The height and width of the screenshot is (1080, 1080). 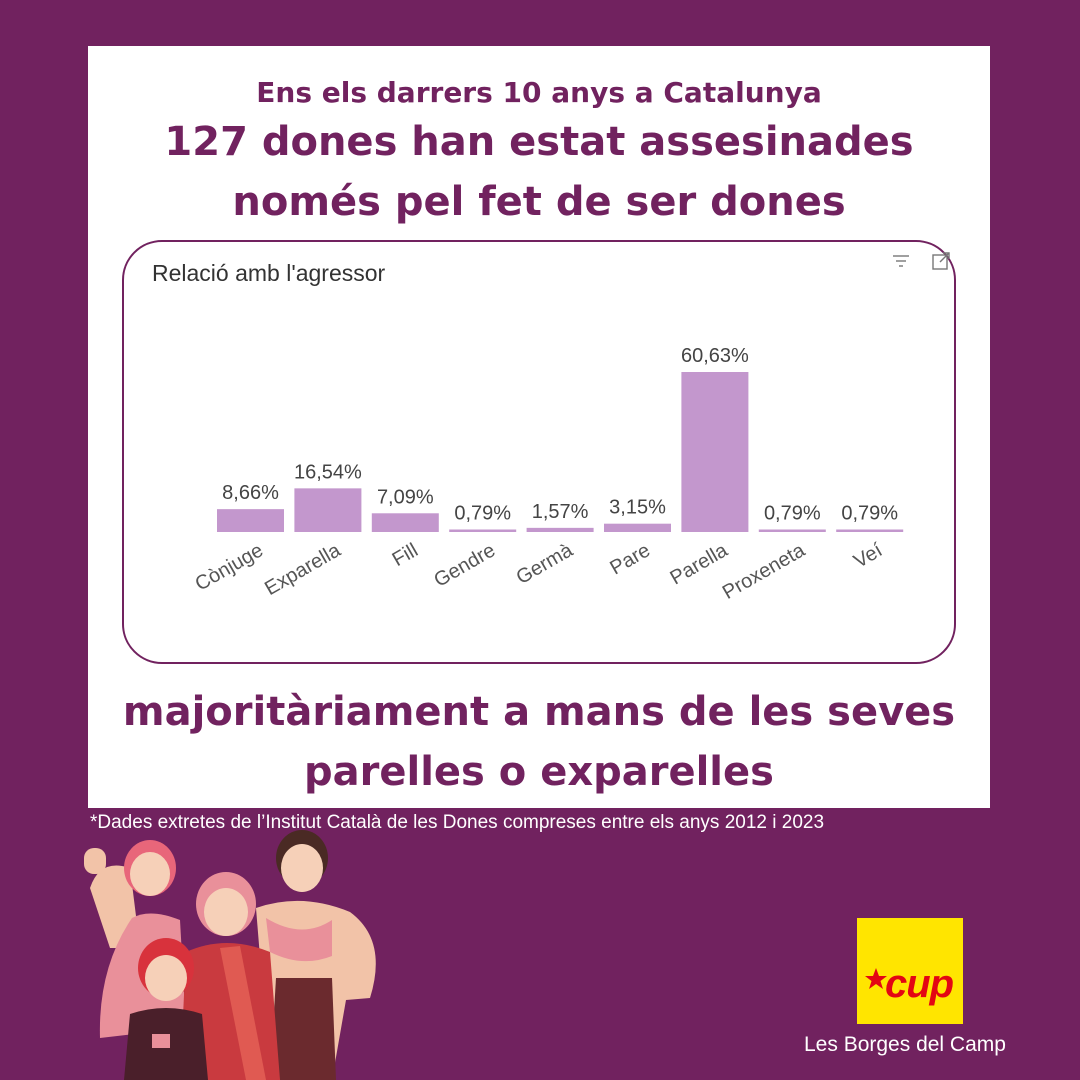 I want to click on bar-cònjuge, so click(x=250, y=520).